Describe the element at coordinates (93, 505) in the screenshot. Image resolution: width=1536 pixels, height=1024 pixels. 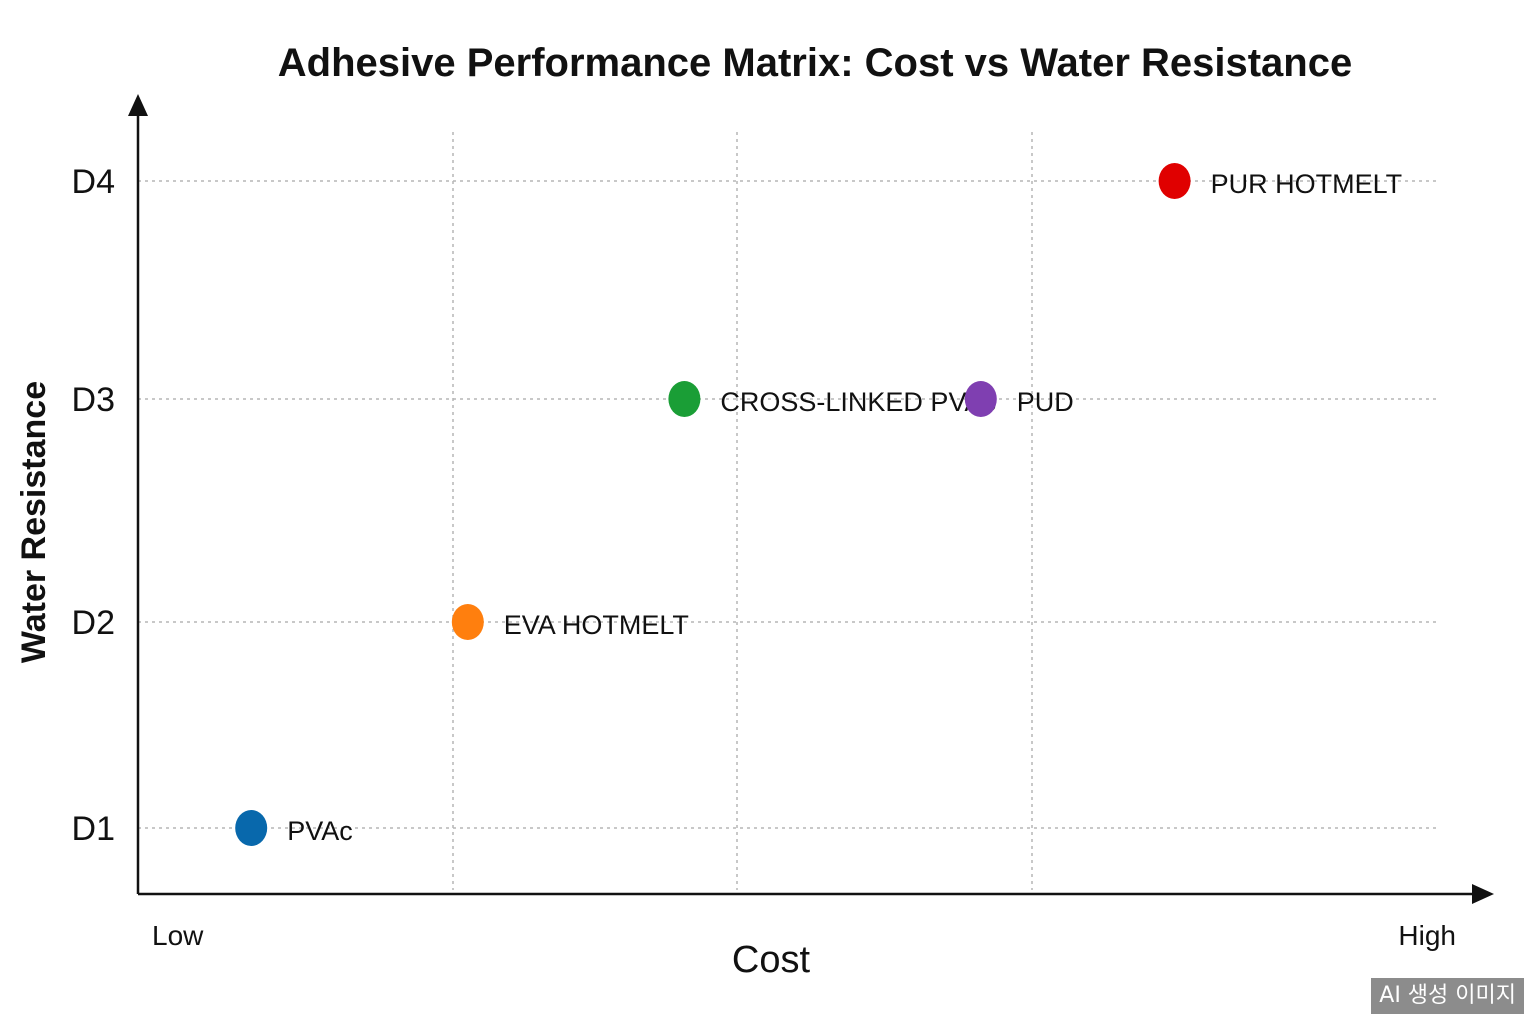
I see `y-tick-labels: D1 D2 D3 D4` at that location.